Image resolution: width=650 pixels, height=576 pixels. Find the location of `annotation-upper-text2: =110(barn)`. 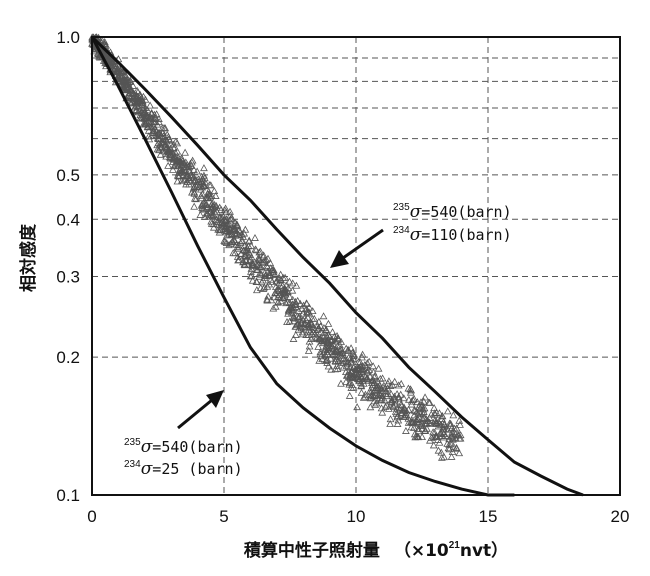

annotation-upper-text2: =110(barn) is located at coordinates (466, 235).